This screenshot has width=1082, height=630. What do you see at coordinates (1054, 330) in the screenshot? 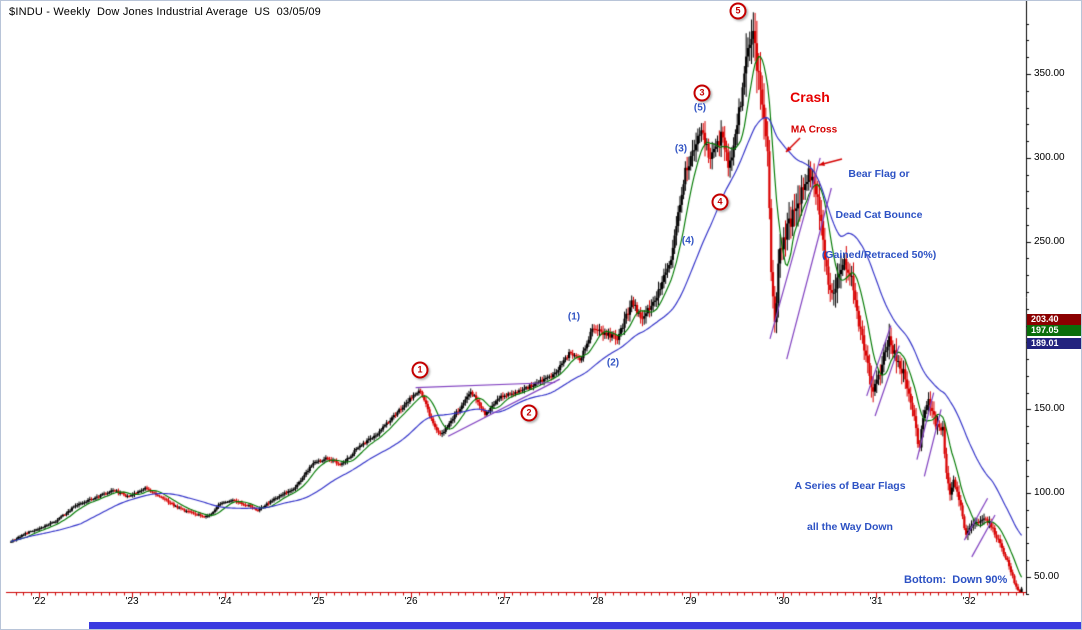
I see `price-tag: 197.05` at bounding box center [1054, 330].